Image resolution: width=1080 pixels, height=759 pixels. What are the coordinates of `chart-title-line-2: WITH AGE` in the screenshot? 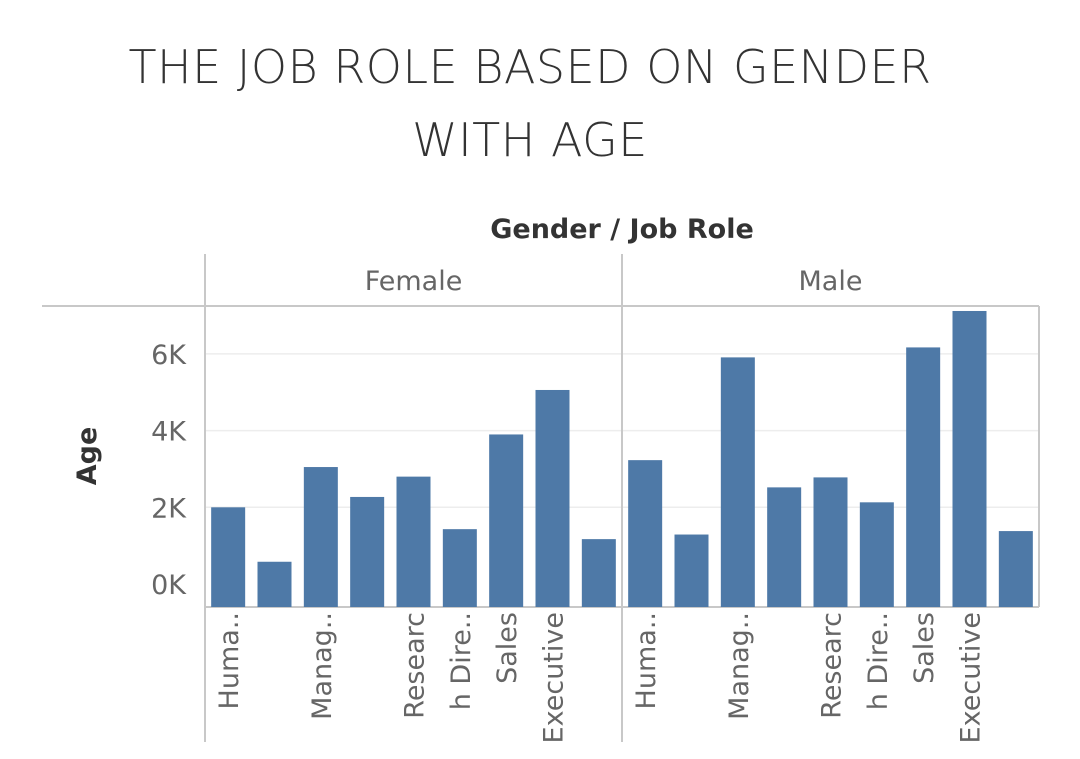 It's located at (530, 140).